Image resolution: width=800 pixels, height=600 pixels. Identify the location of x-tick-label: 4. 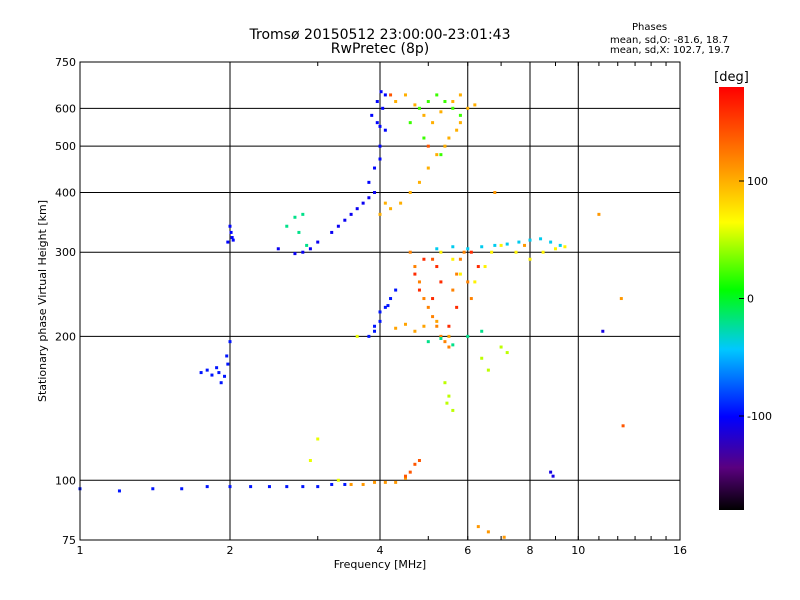
(380, 550).